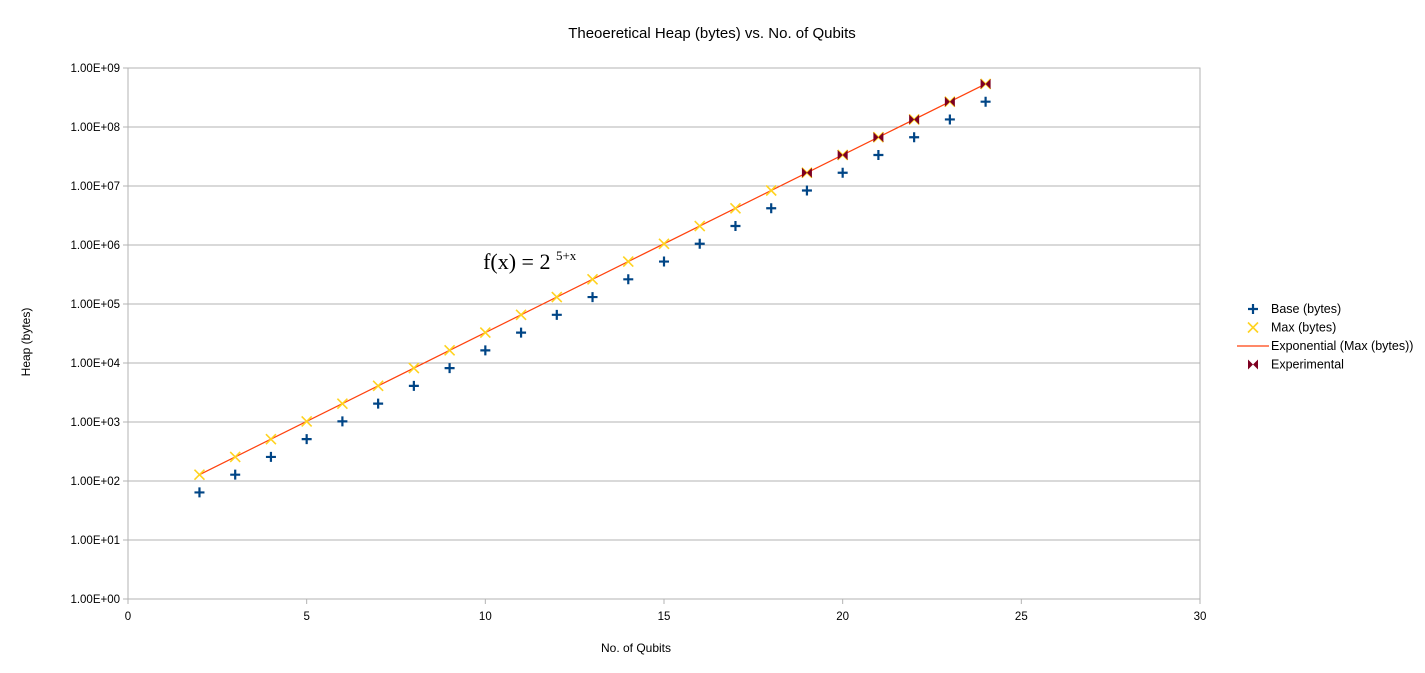 This screenshot has height=673, width=1425. What do you see at coordinates (95, 423) in the screenshot?
I see `y-tick-label: 1.00E+03` at bounding box center [95, 423].